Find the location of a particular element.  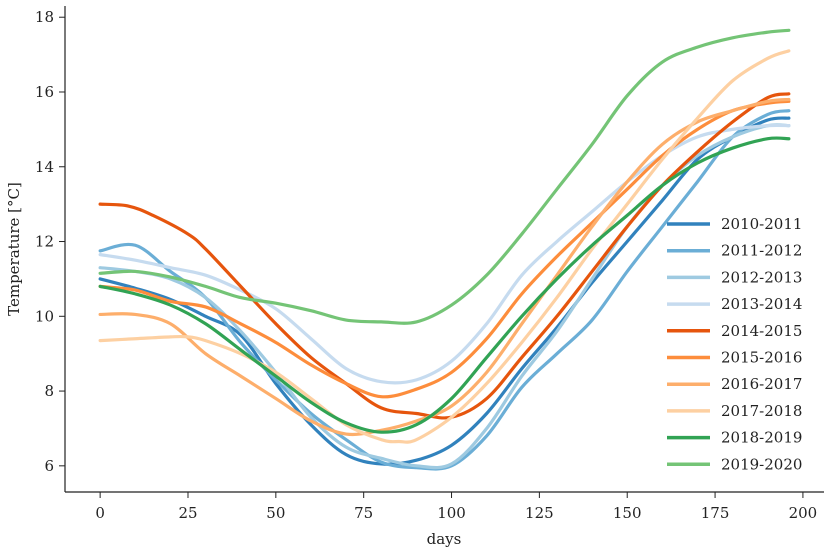

y-ticks: 6 8 10 12 14 16 18 is located at coordinates (50, 241).